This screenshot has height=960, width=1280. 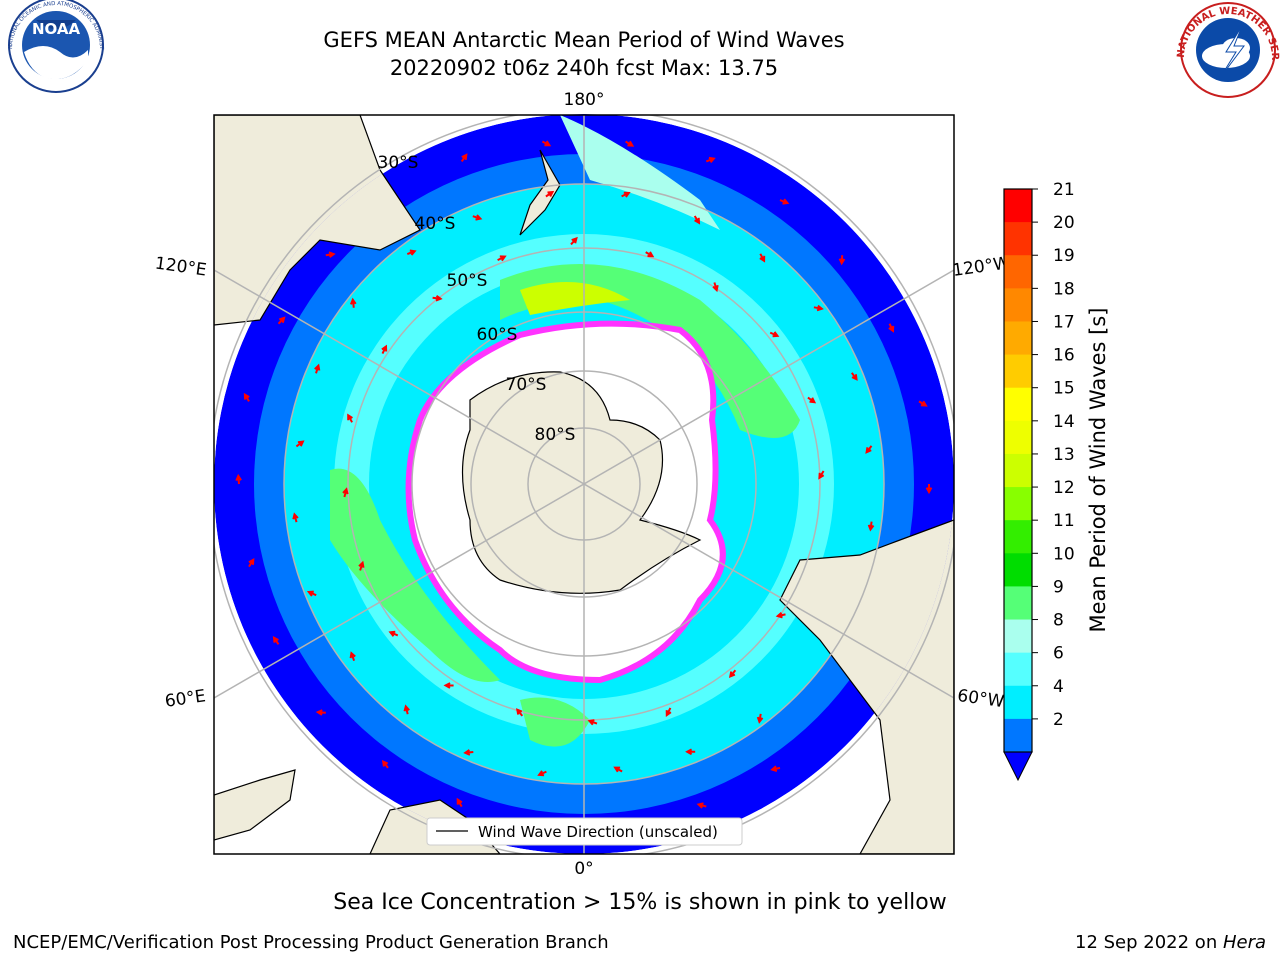 What do you see at coordinates (185, 698) in the screenshot?
I see `lon-label-60e: 60°E` at bounding box center [185, 698].